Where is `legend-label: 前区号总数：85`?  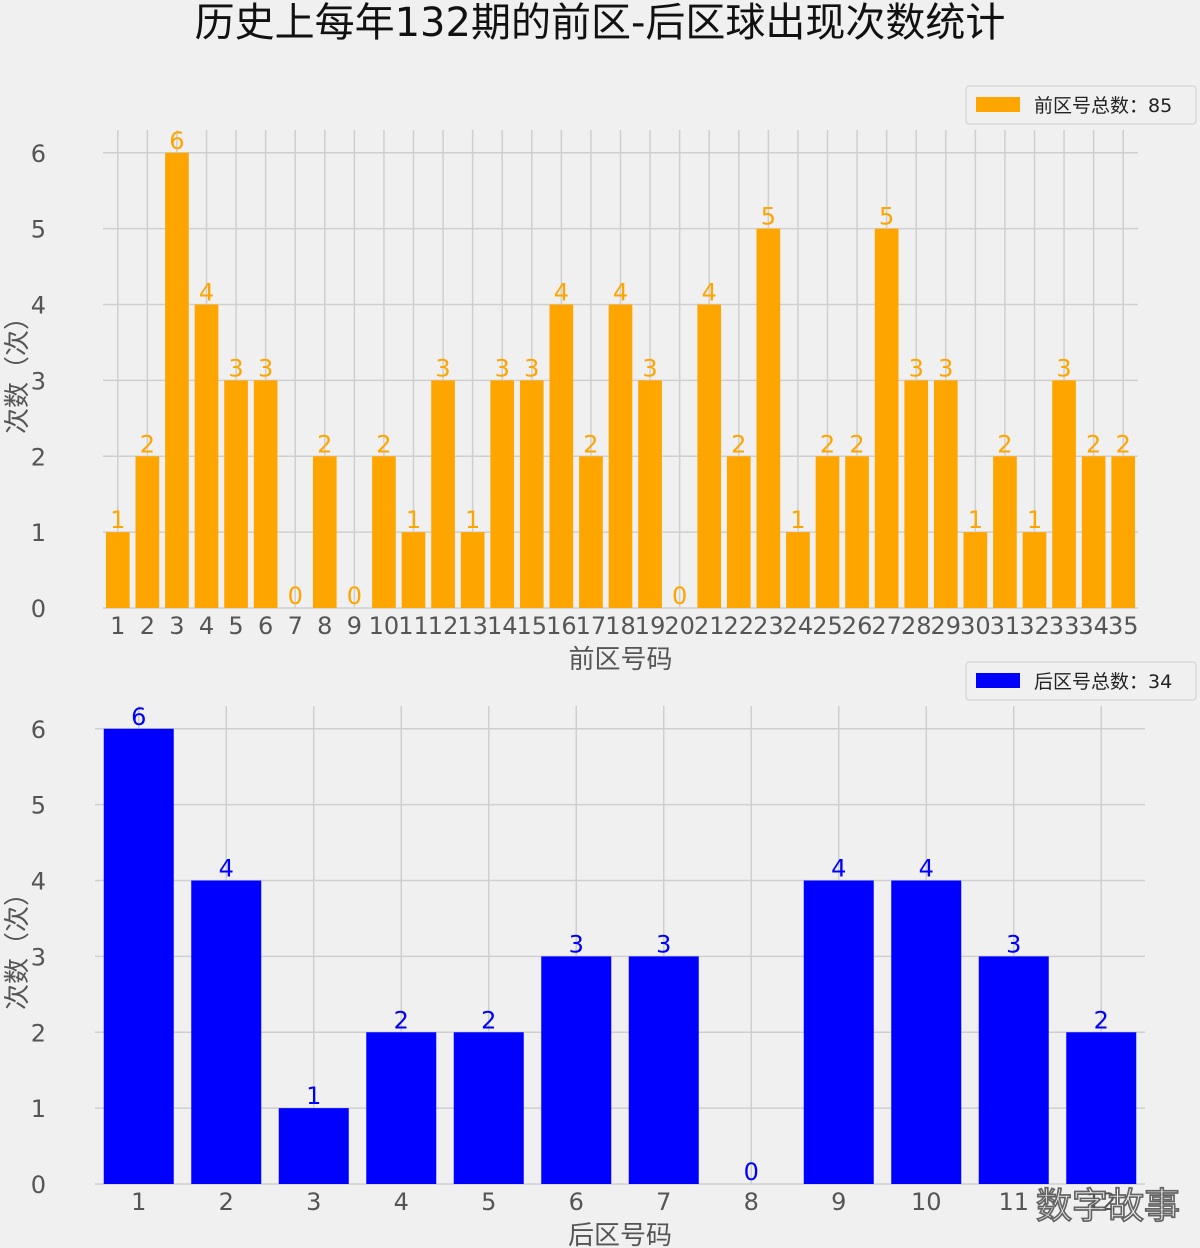 legend-label: 前区号总数：85 is located at coordinates (1103, 106).